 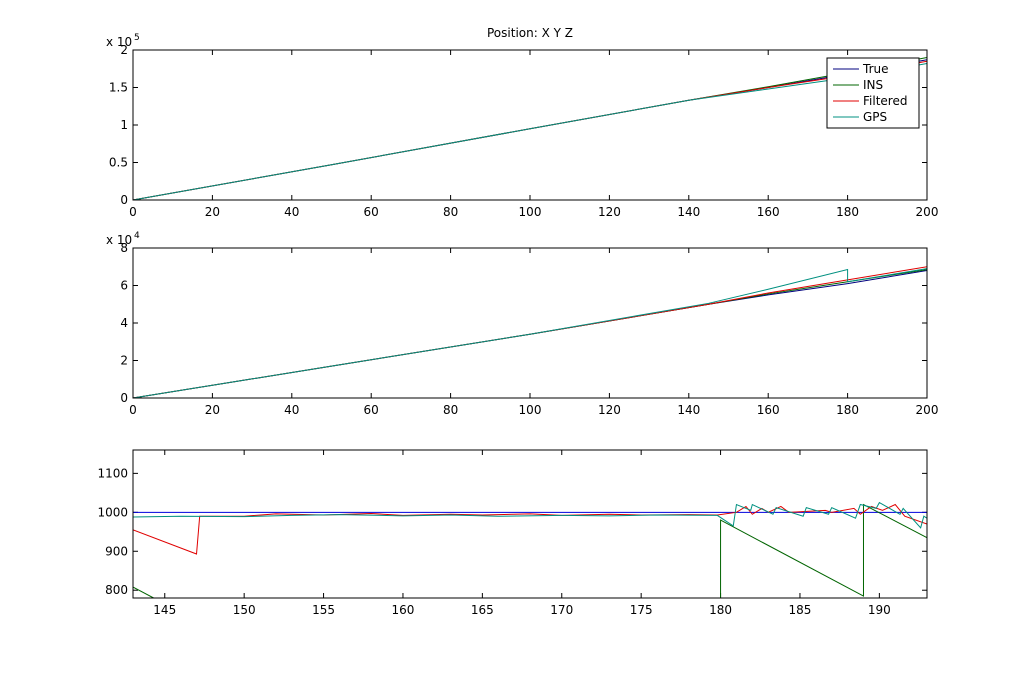 What do you see at coordinates (164, 610) in the screenshot?
I see `x-tick-label: 145` at bounding box center [164, 610].